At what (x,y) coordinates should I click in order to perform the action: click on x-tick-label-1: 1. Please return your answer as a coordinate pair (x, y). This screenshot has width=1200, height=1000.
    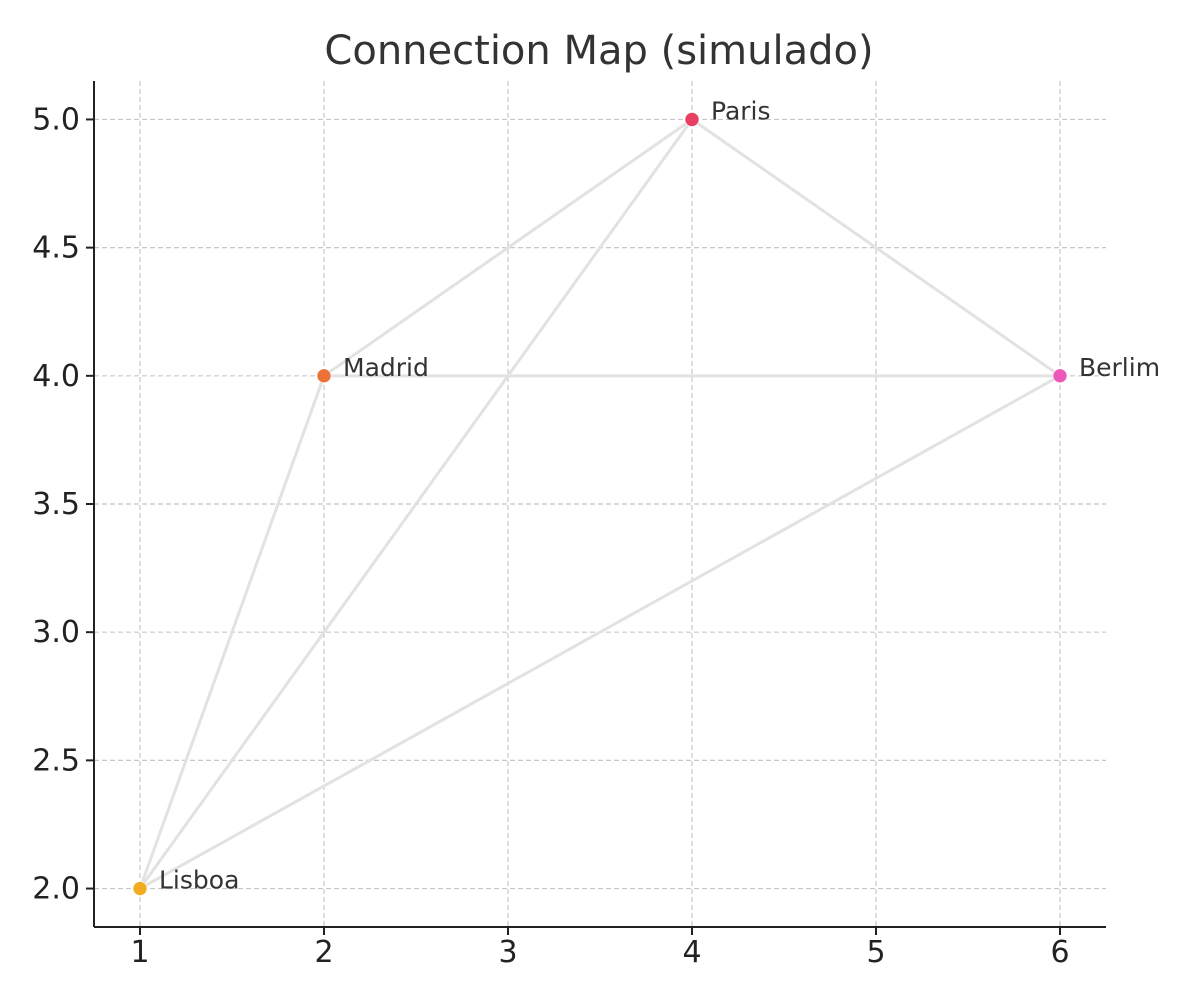
    Looking at the image, I should click on (139, 952).